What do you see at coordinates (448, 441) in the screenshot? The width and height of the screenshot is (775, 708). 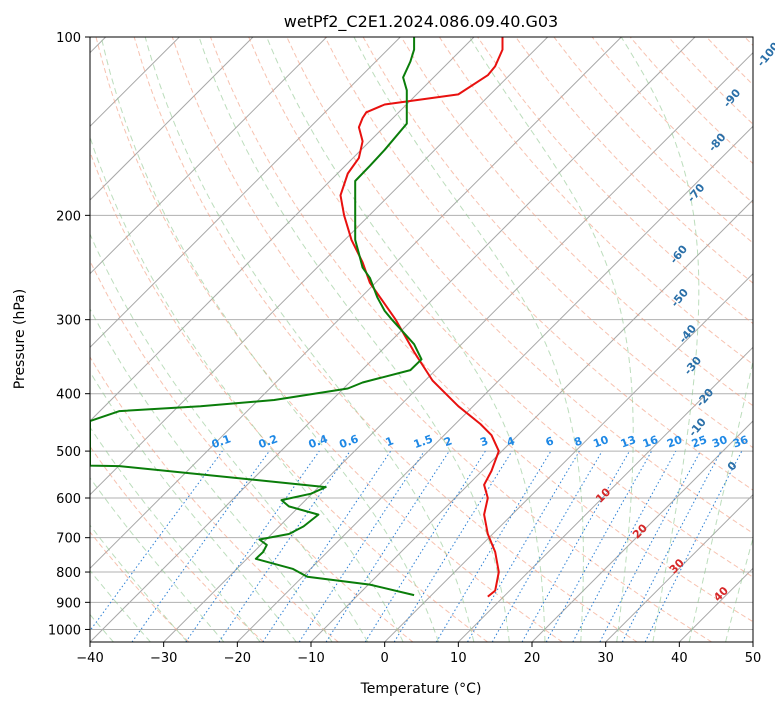 I see `mixing-ratio-label: 2` at bounding box center [448, 441].